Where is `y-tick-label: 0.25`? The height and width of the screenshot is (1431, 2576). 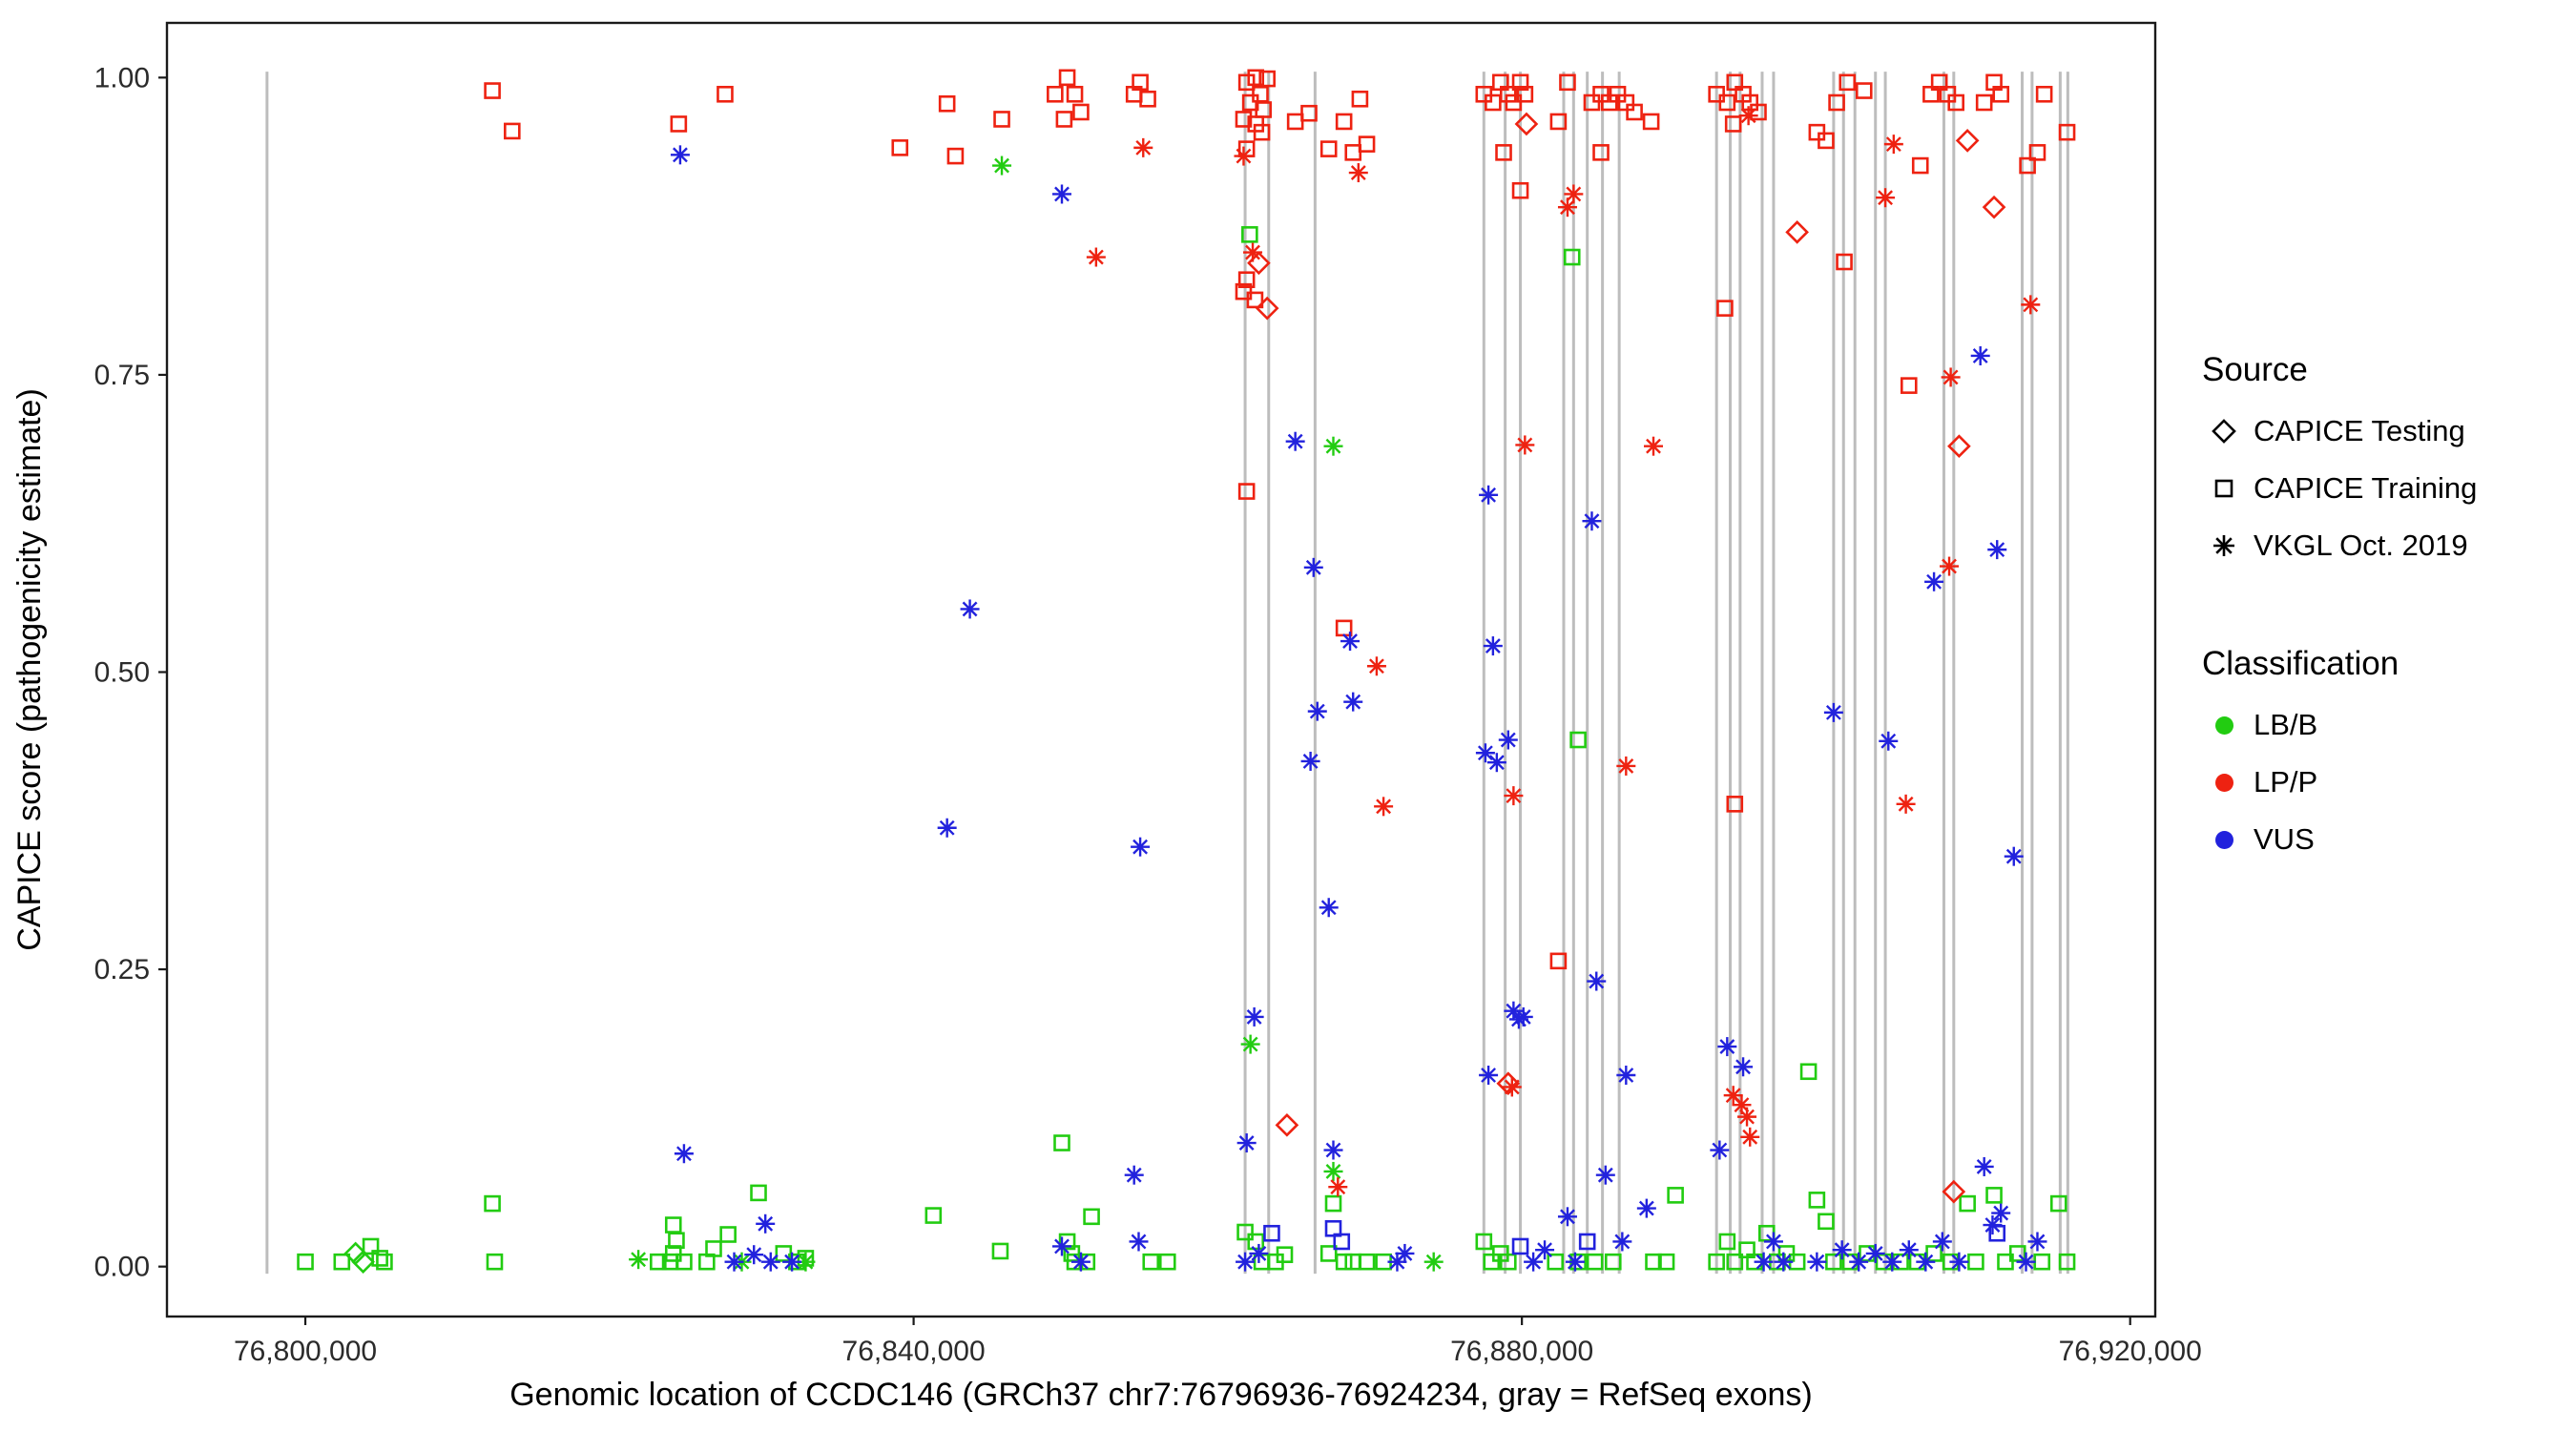
y-tick-label: 0.25 is located at coordinates (122, 969).